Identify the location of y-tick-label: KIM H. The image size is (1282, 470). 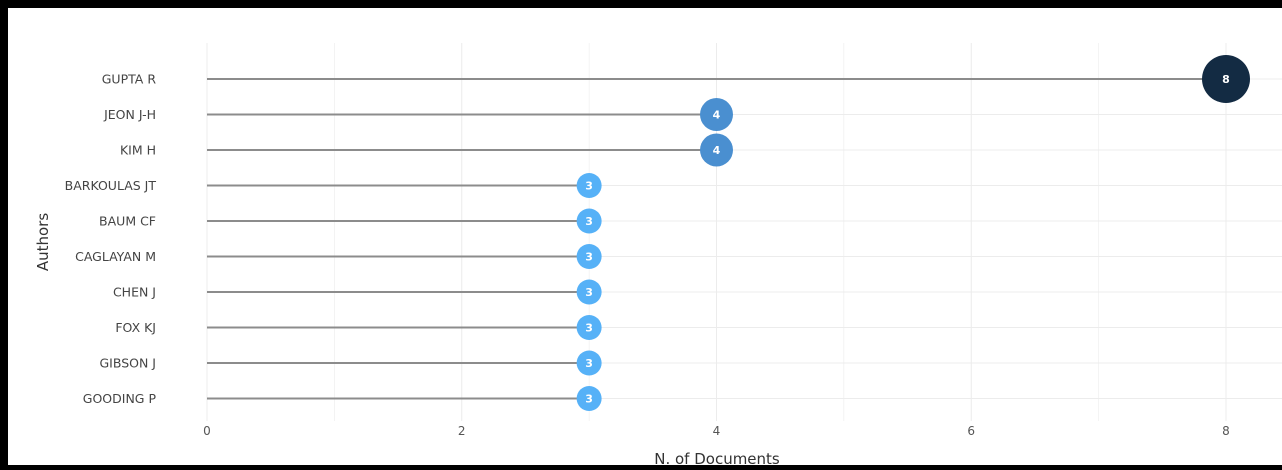
(138, 150).